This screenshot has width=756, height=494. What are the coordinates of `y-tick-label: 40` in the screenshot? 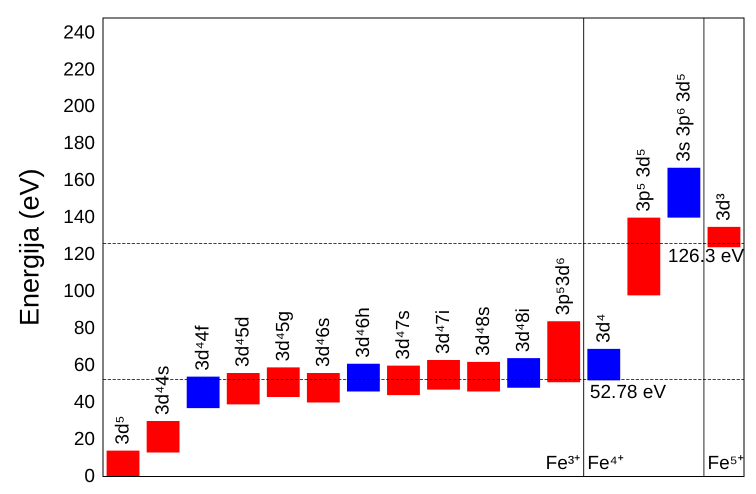 It's located at (84, 403).